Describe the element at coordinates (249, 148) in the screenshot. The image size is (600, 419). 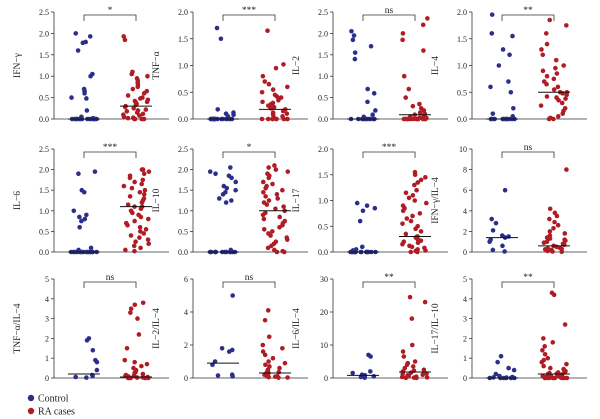
I see `significance-label: *` at that location.